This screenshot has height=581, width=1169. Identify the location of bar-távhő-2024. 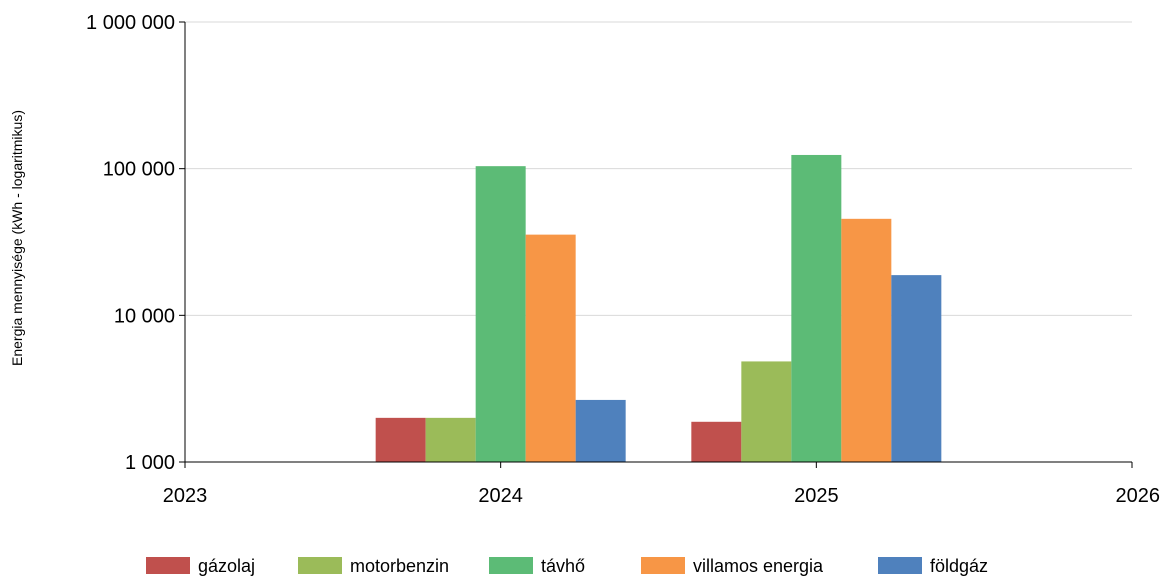
(500, 314).